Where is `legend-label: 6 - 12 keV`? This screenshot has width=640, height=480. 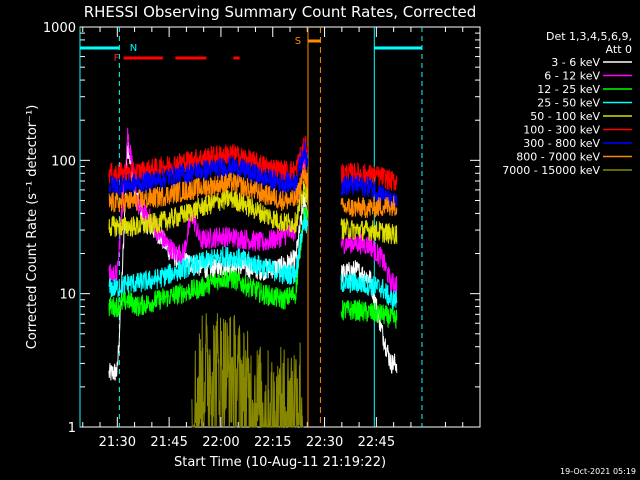 legend-label: 6 - 12 keV is located at coordinates (572, 76).